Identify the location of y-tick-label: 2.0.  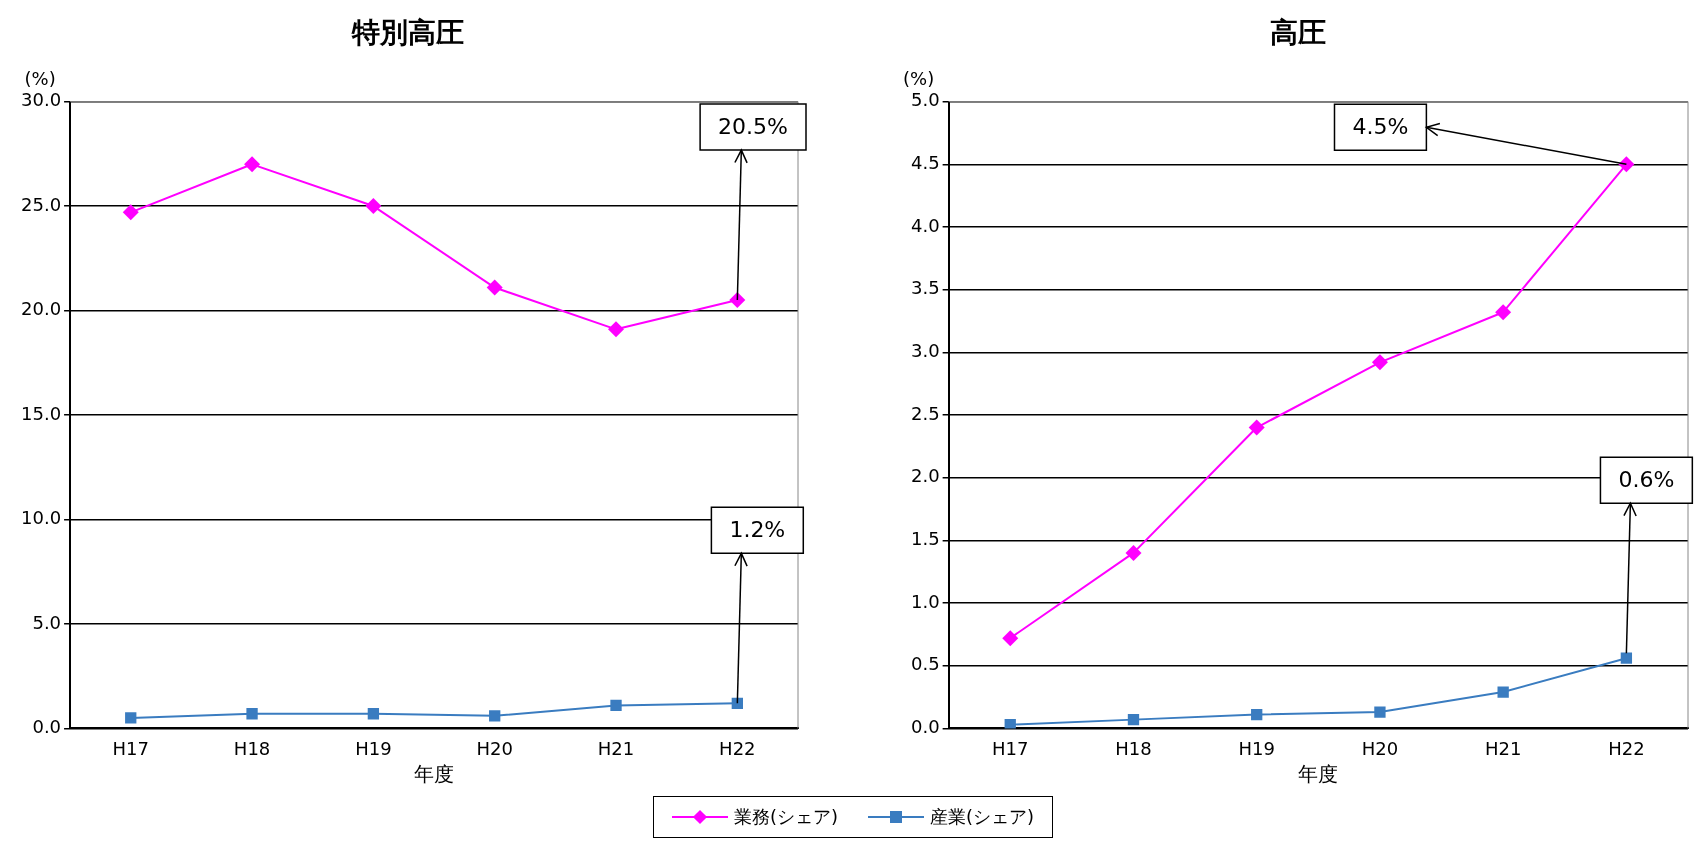
(925, 476).